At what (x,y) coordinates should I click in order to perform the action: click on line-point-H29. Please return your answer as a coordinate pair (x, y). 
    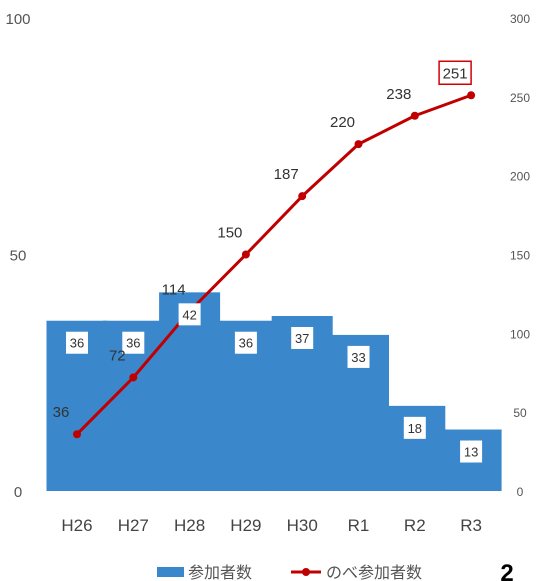
    Looking at the image, I should click on (245, 254).